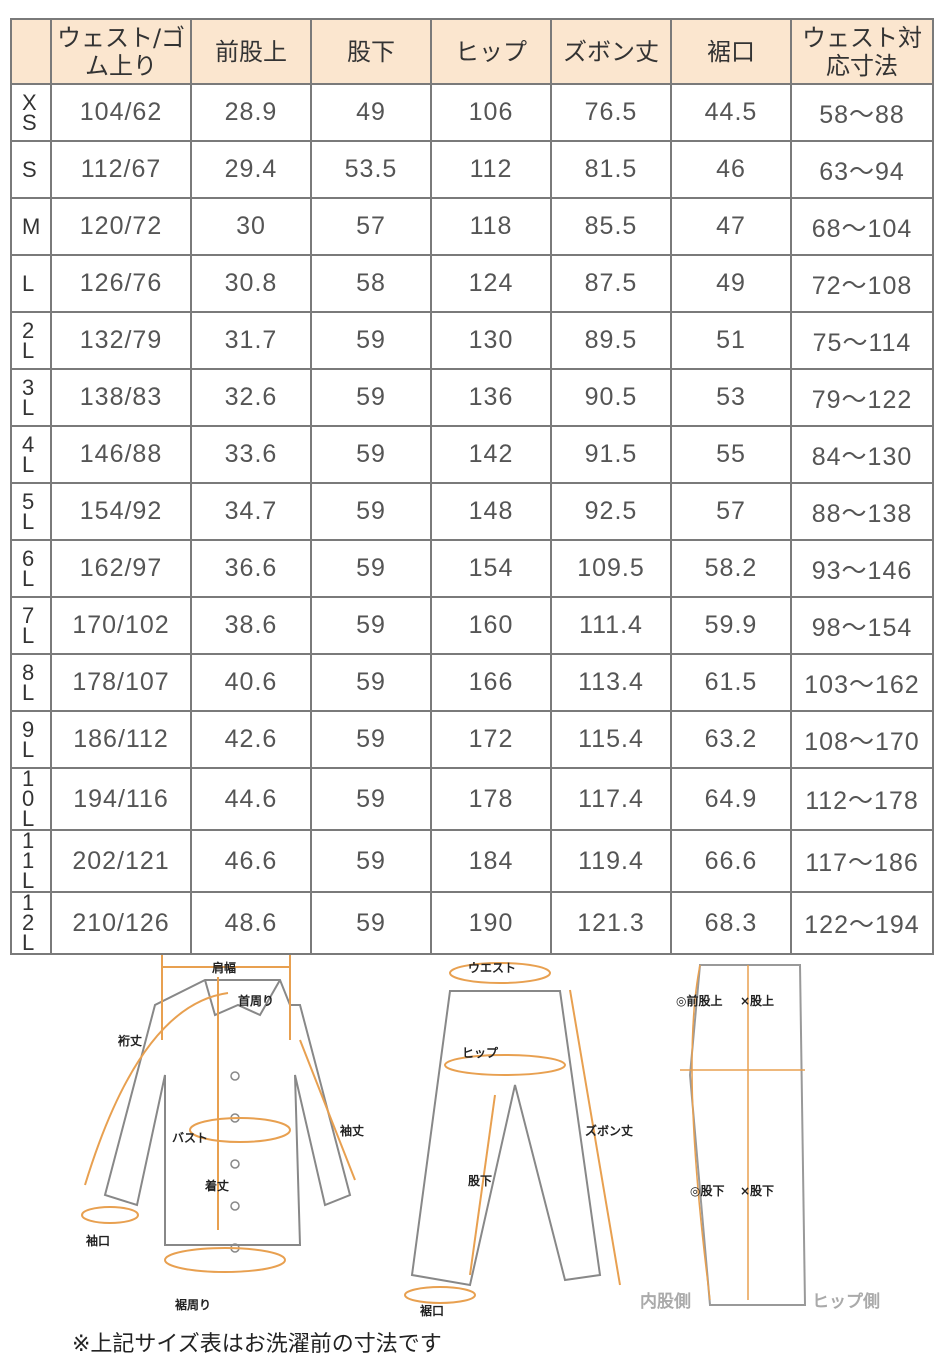  What do you see at coordinates (491, 340) in the screenshot?
I see `table-cell: 130` at bounding box center [491, 340].